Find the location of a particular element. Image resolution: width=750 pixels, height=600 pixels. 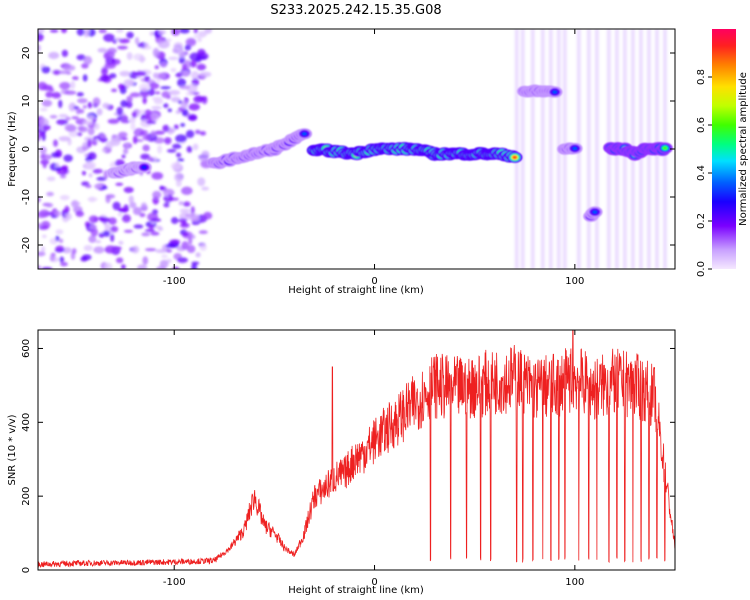

spectrogram-lower-blob is located at coordinates (593, 214).